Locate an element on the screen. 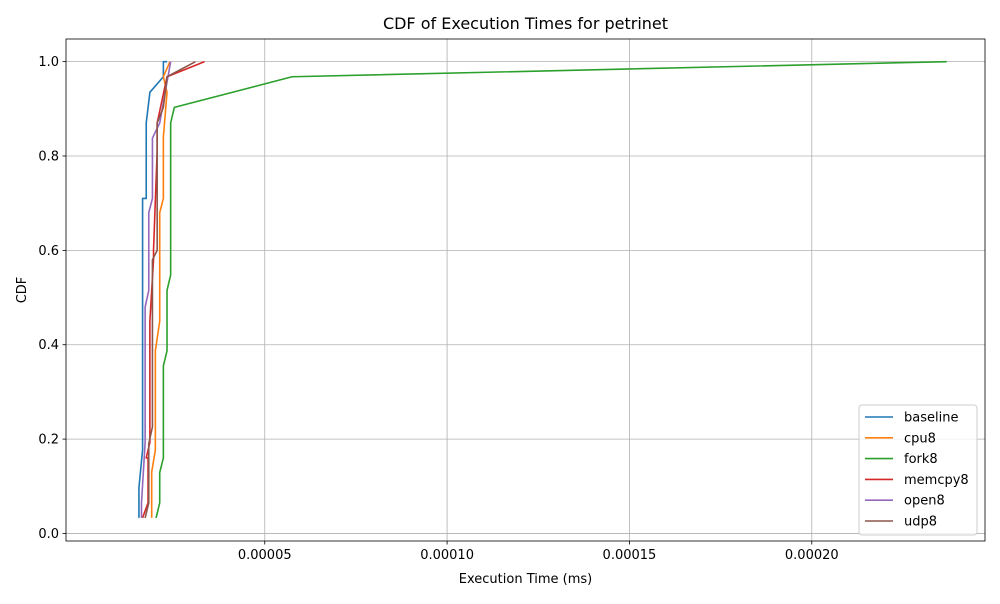  y-tick-label: 0.0 is located at coordinates (48, 534).